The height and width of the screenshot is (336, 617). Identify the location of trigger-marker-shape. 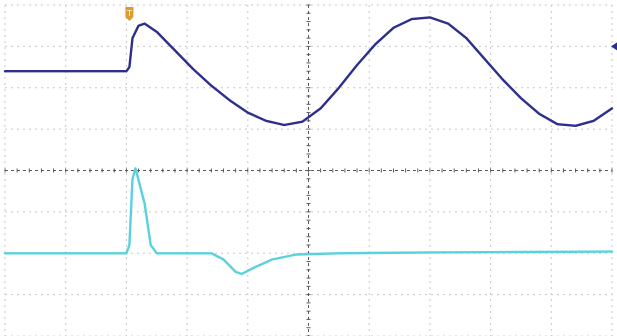
(129, 14).